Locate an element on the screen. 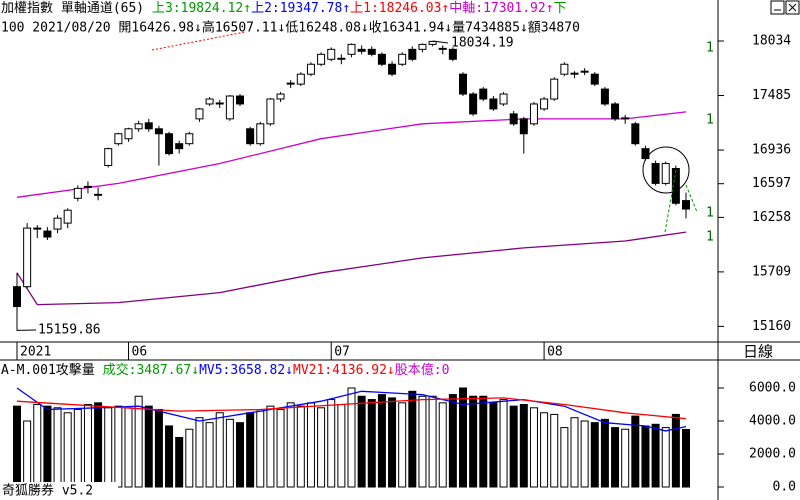 This screenshot has height=500, width=800. y-tick-label: 4000.0 is located at coordinates (772, 421).